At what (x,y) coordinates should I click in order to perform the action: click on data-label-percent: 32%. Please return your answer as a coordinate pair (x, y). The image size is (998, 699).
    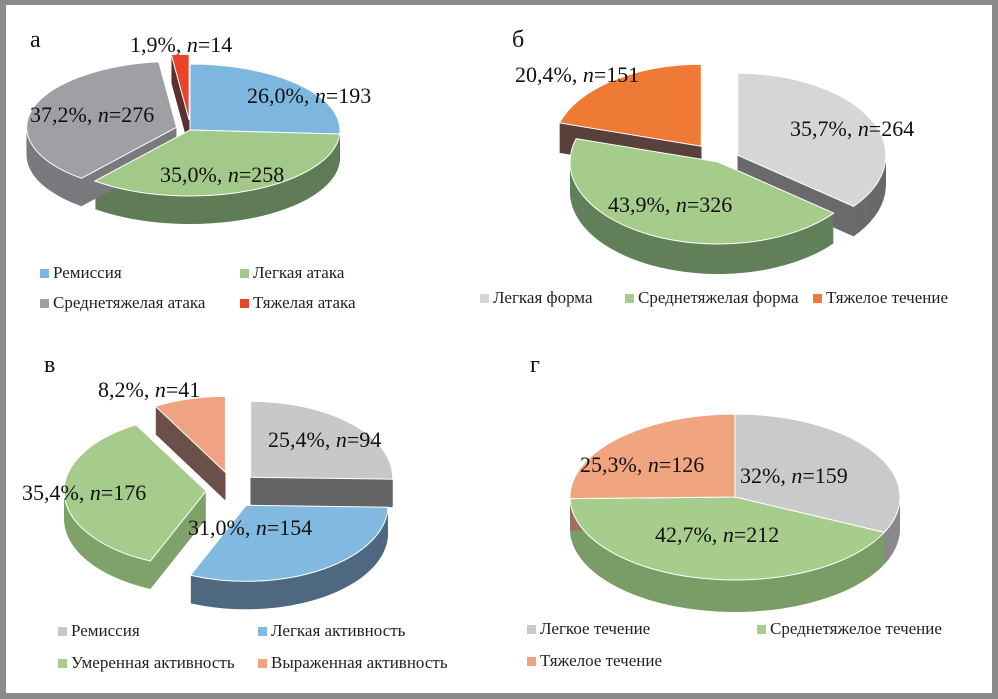
    Looking at the image, I should click on (760, 475).